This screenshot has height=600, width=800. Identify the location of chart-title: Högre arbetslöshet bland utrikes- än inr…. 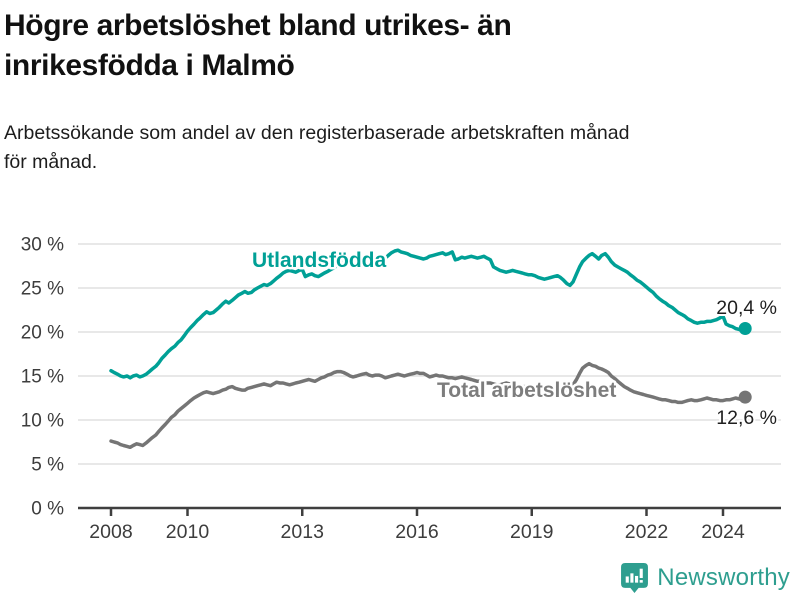
(354, 46).